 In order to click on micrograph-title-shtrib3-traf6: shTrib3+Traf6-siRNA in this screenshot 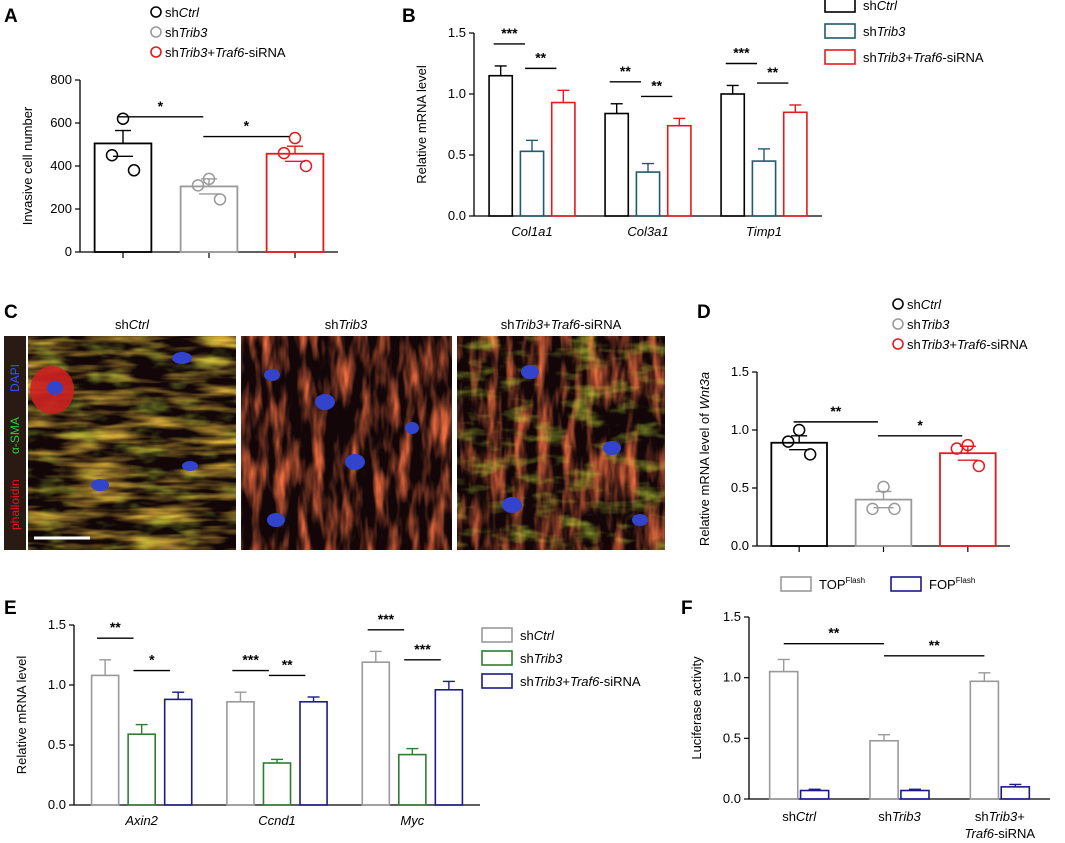, I will do `click(561, 324)`.